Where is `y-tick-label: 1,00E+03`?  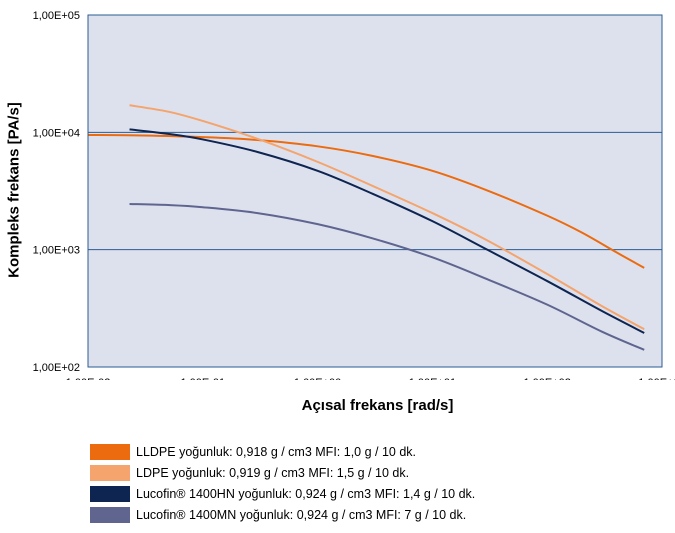 y-tick-label: 1,00E+03 is located at coordinates (56, 251).